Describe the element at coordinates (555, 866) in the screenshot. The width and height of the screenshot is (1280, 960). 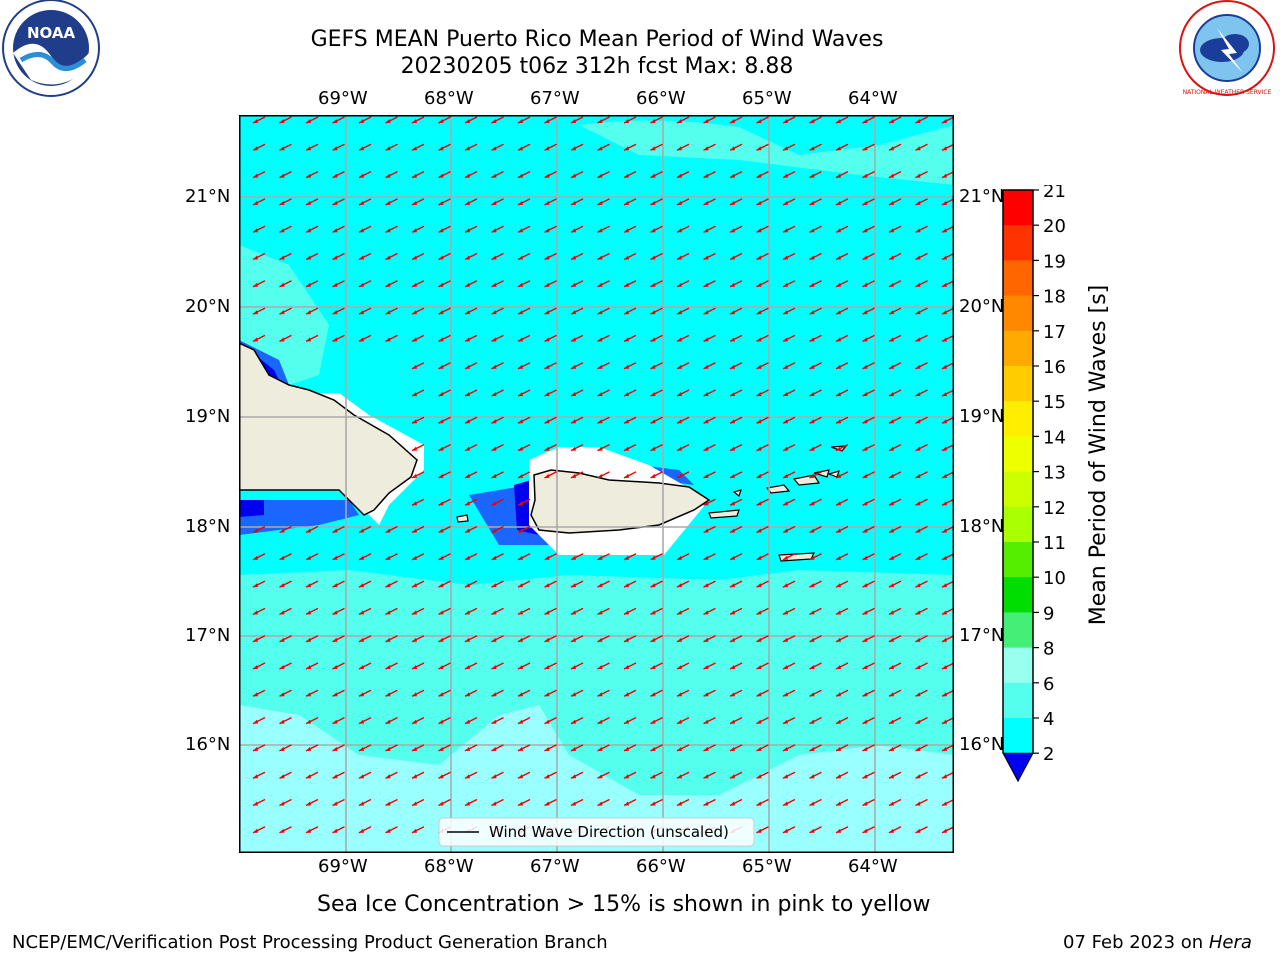
I see `lon-label: 67°W` at that location.